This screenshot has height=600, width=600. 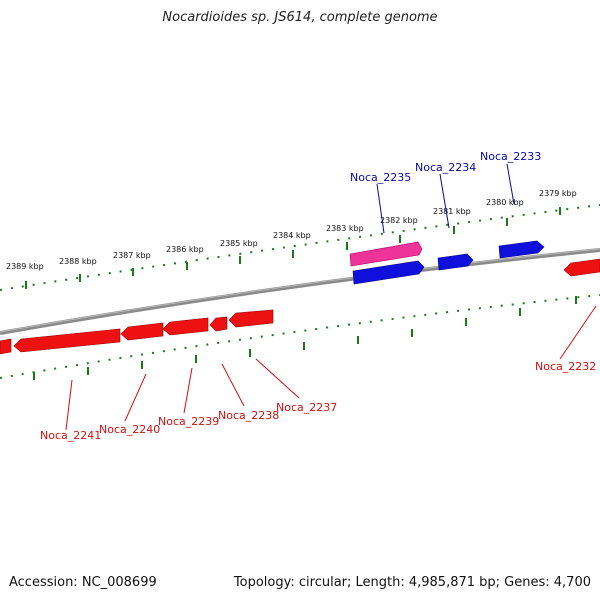 I want to click on forward-callout-lines, so click(x=445, y=198).